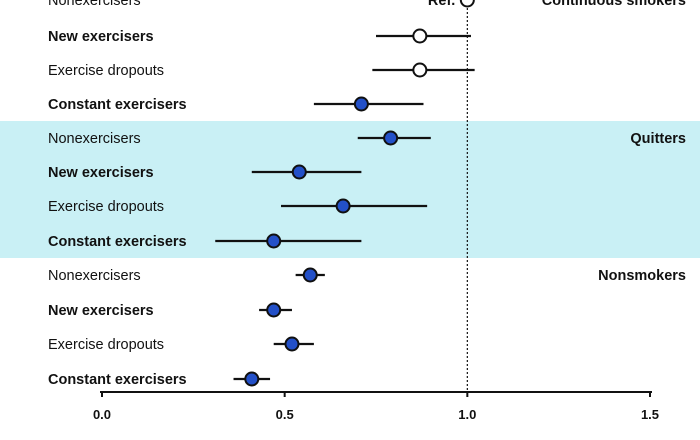 The width and height of the screenshot is (700, 440). What do you see at coordinates (650, 414) in the screenshot?
I see `x-tick-label: 1.5` at bounding box center [650, 414].